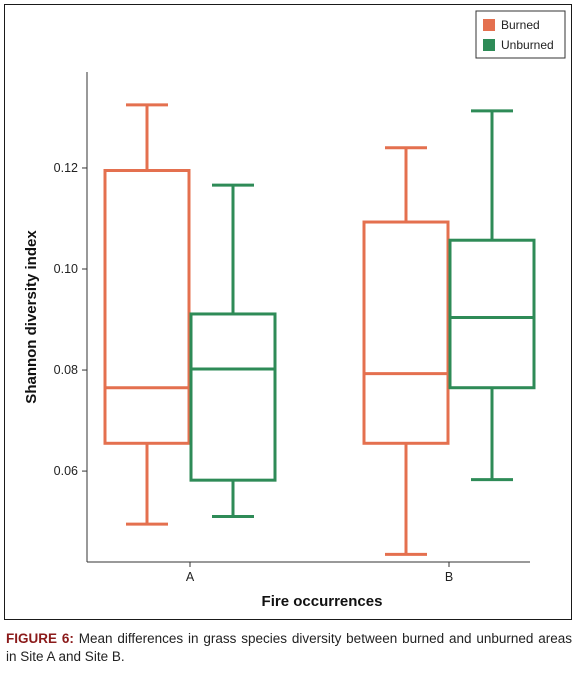  I want to click on legend-label-unburned: Unburned, so click(527, 45).